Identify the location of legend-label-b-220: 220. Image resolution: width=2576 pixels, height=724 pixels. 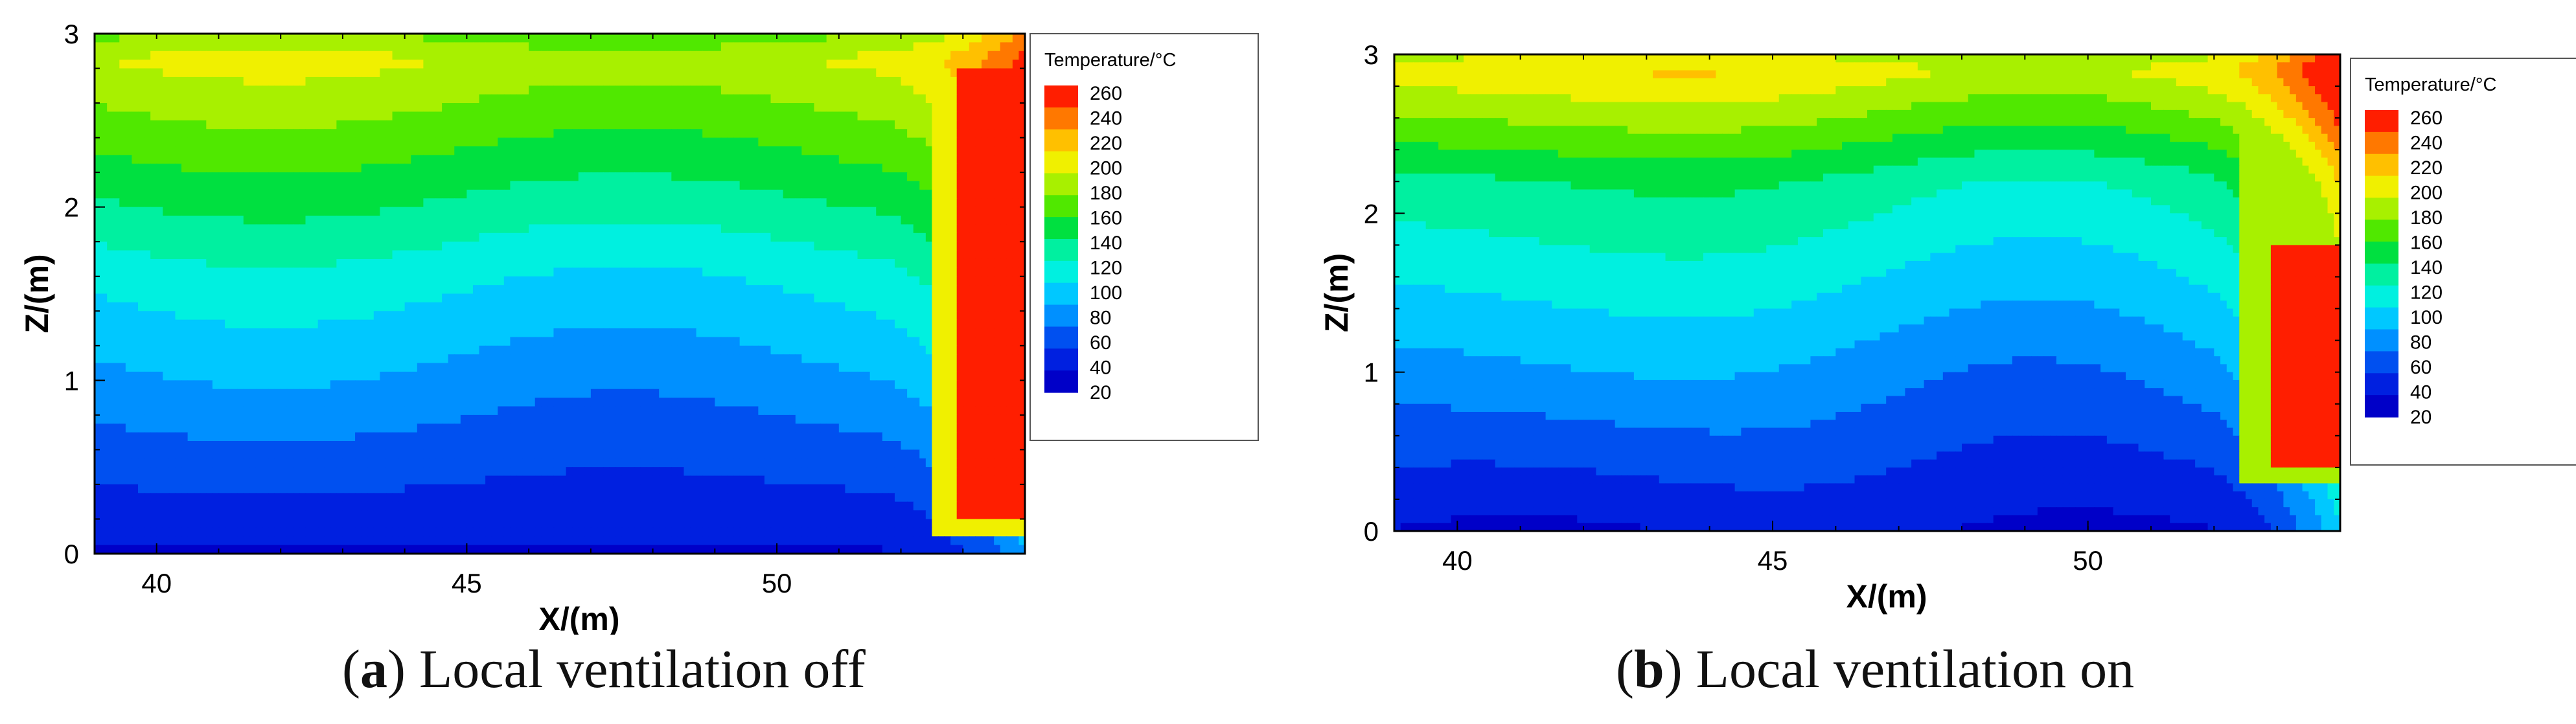
(2426, 168).